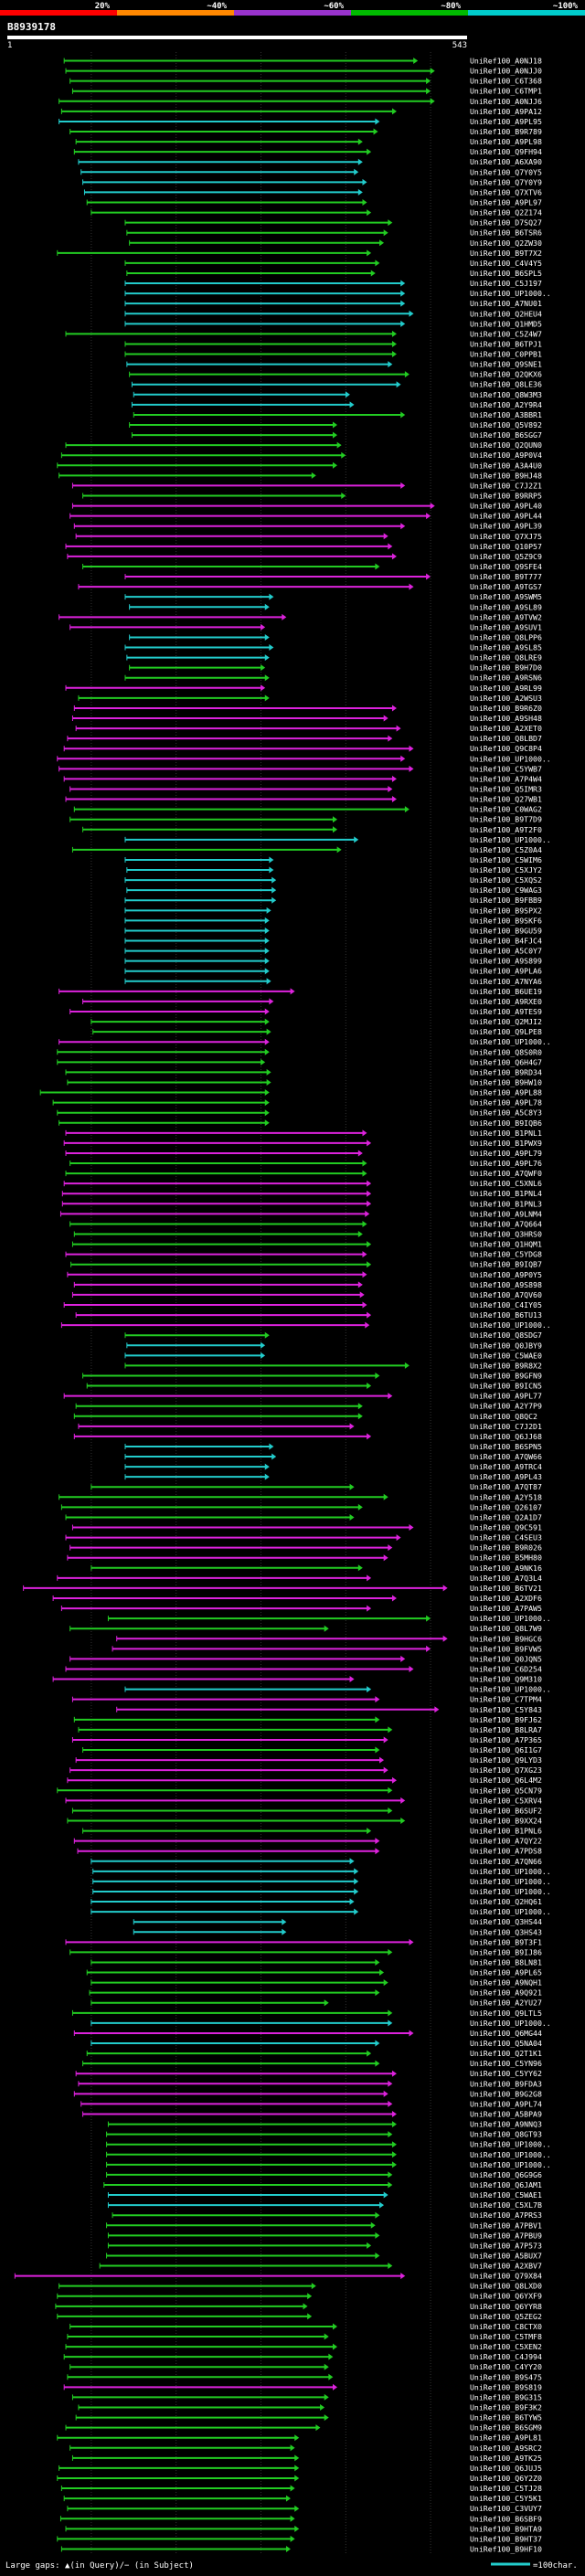  Describe the element at coordinates (506, 2316) in the screenshot. I see `hit-label: UniRef100_Q5ZEG2` at that location.